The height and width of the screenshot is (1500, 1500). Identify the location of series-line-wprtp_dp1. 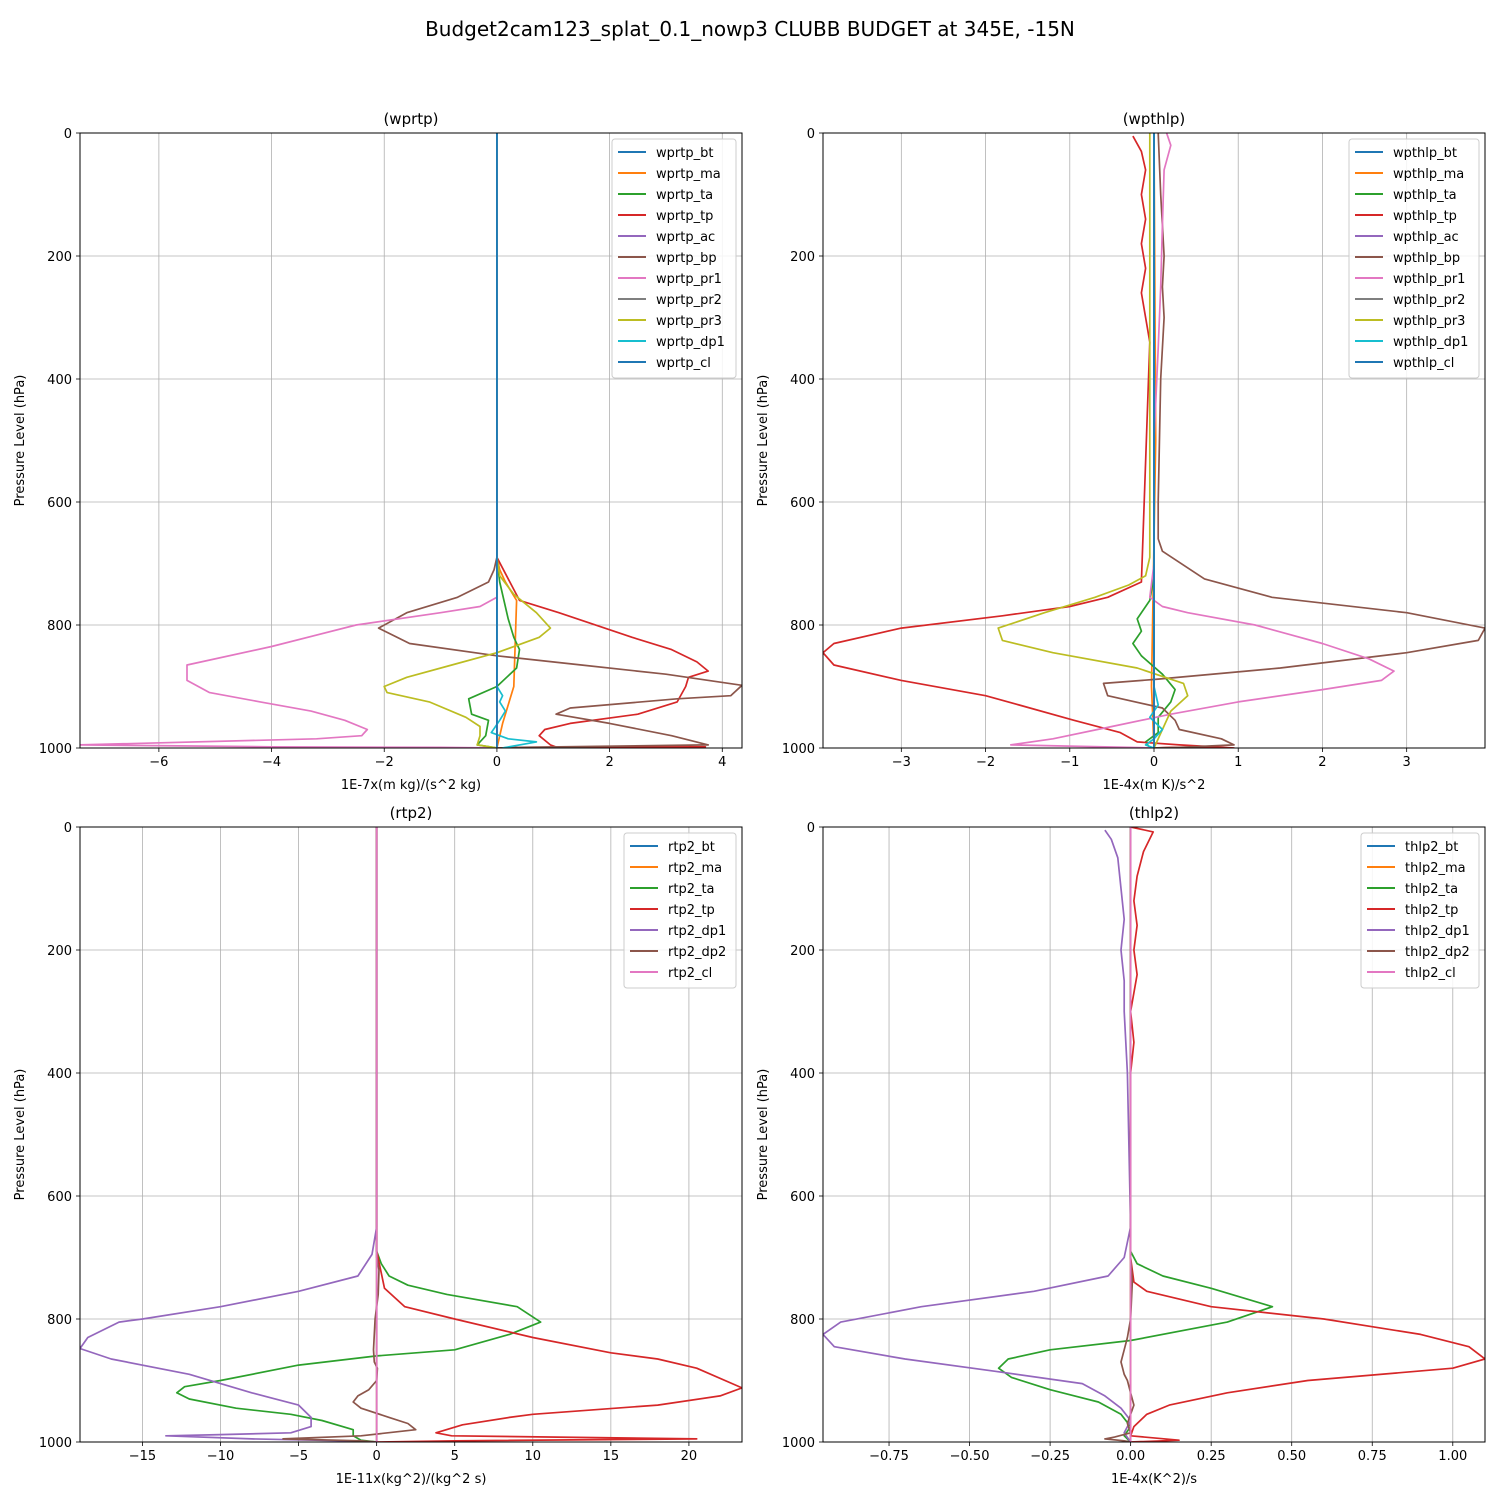
(514, 440).